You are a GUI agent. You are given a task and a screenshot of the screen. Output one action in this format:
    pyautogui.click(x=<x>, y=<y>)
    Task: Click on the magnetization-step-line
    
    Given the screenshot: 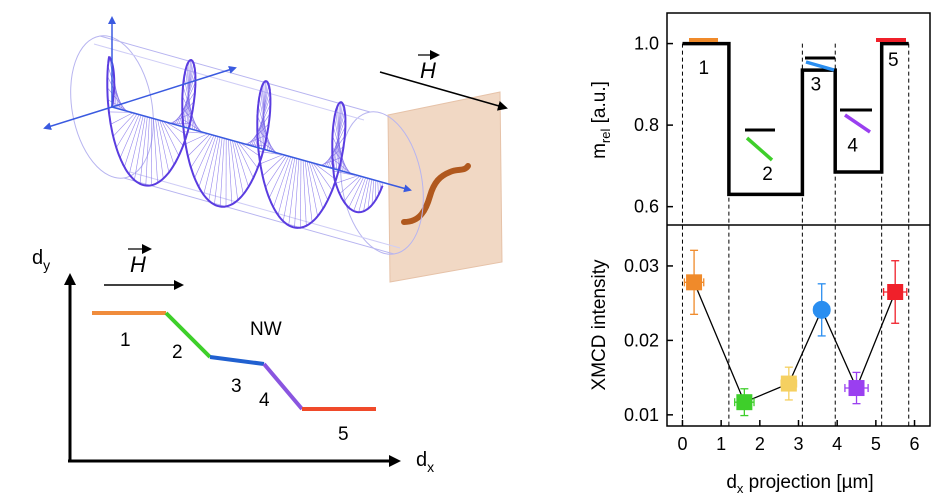 What is the action you would take?
    pyautogui.click(x=795, y=119)
    